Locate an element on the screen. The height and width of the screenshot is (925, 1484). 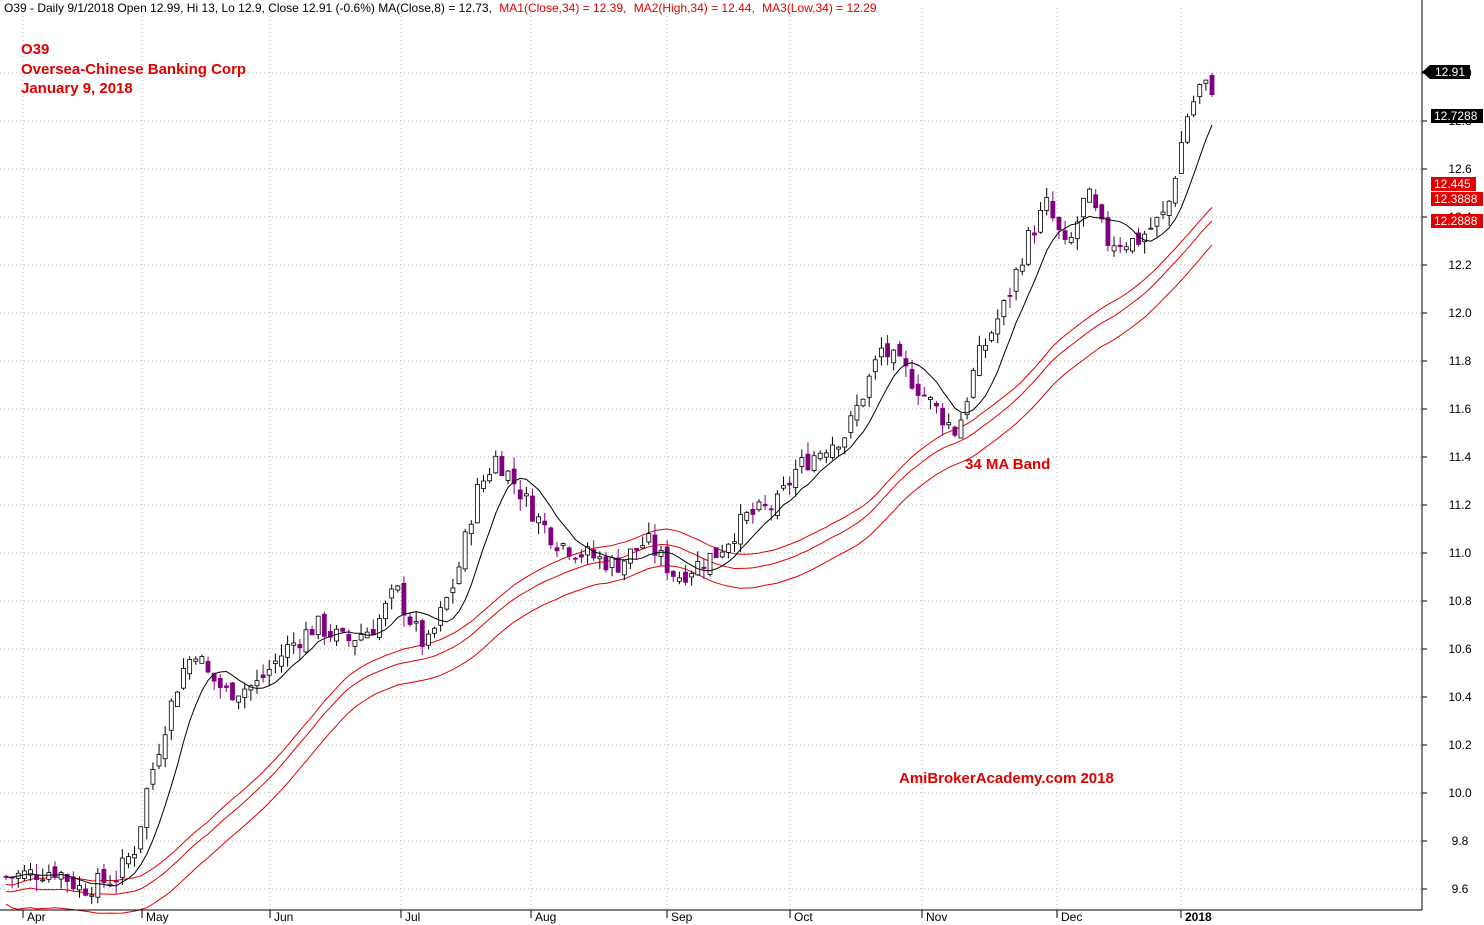
y-tick-label: 11.6 is located at coordinates (1460, 409).